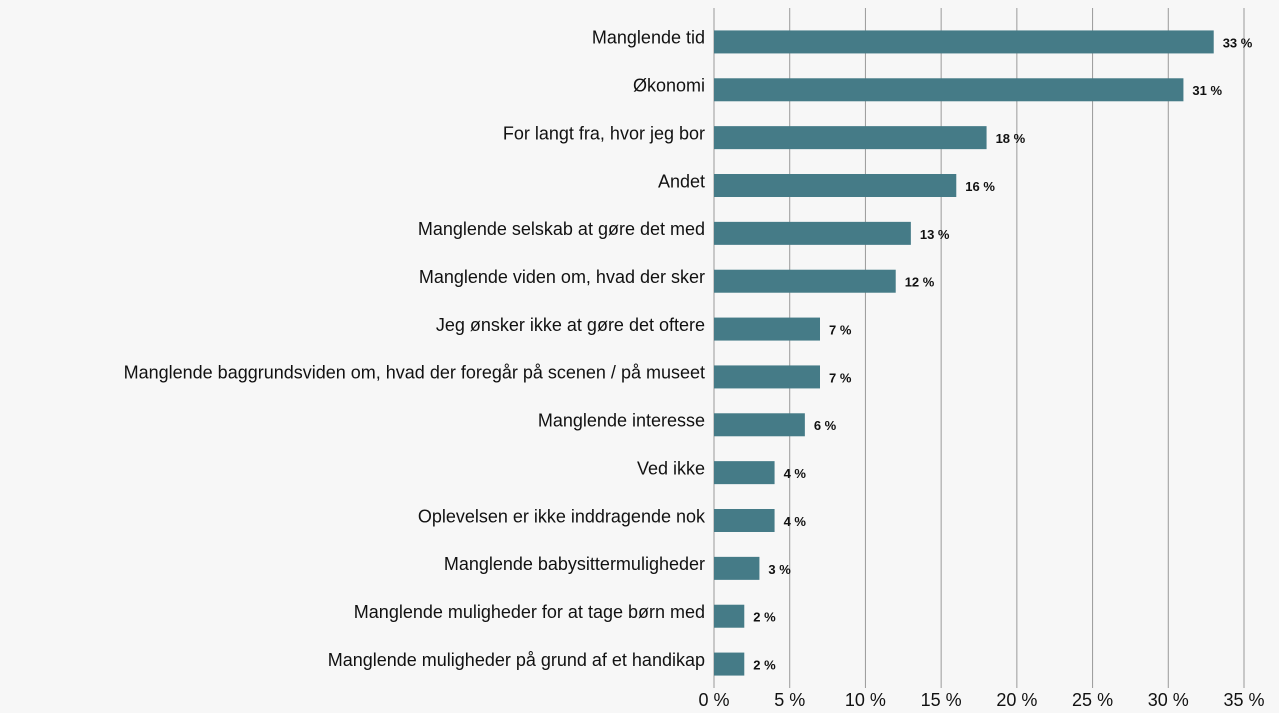  I want to click on value-label: 18 %, so click(1011, 138).